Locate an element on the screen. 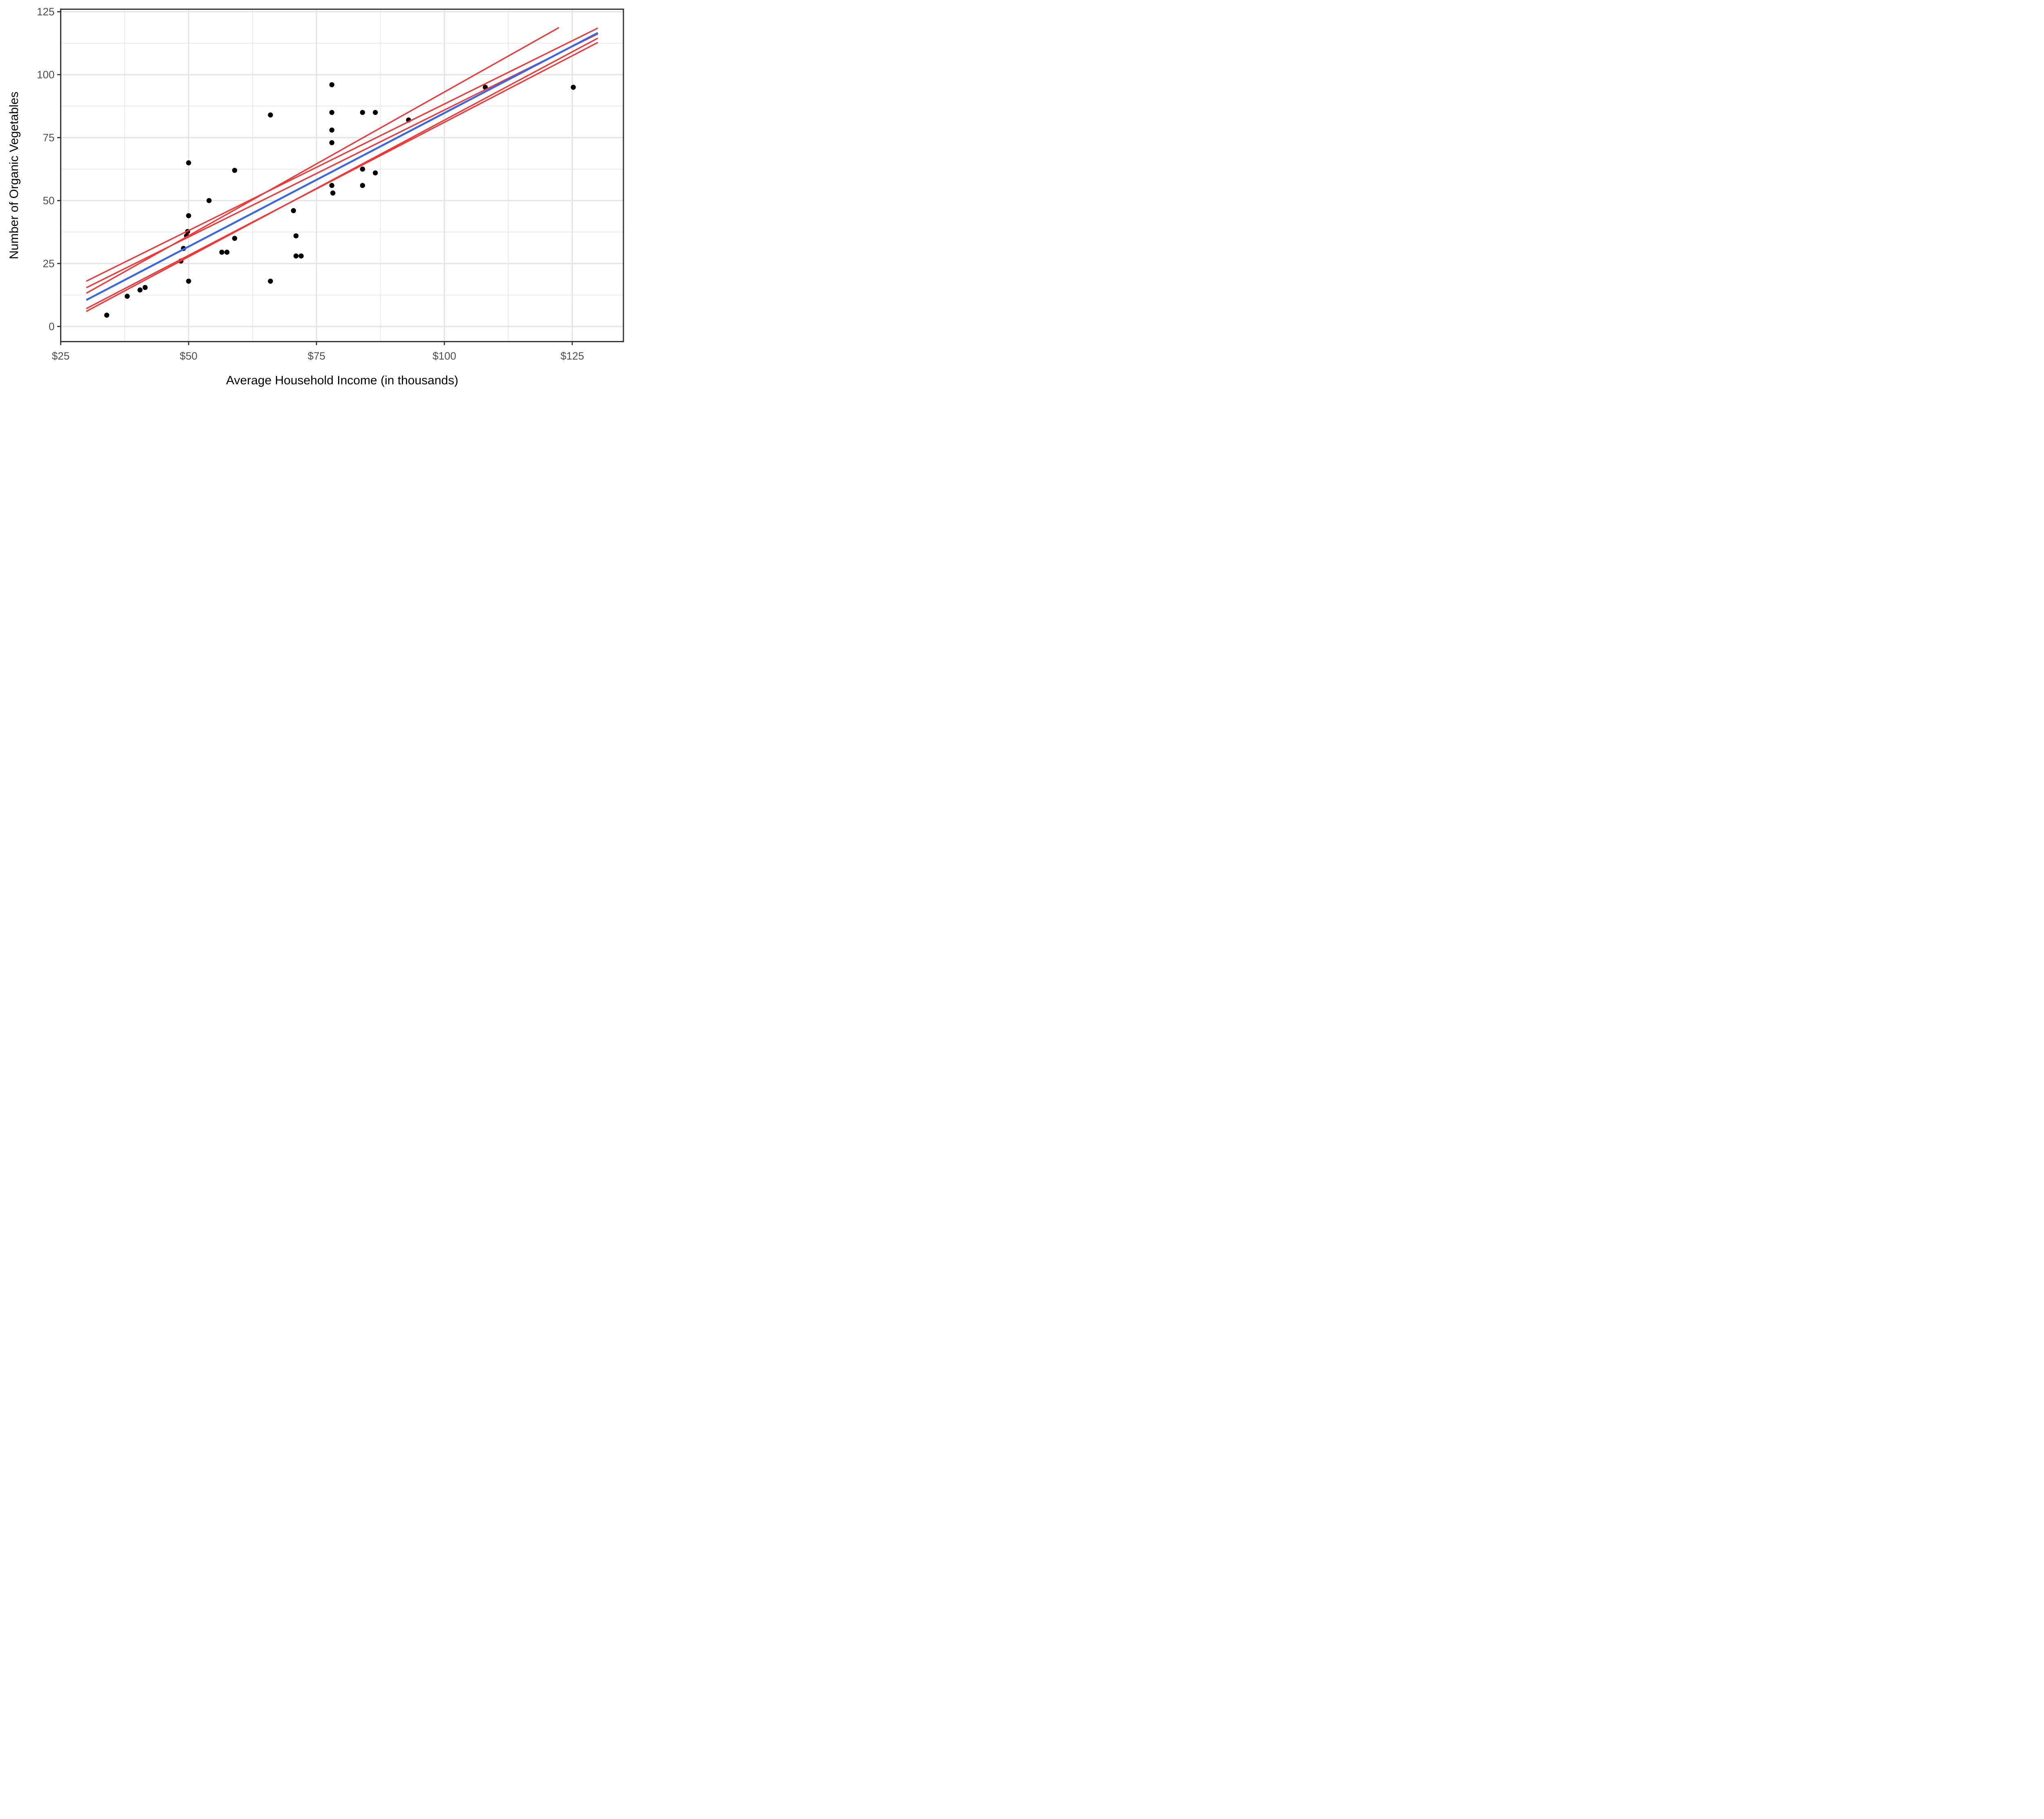 This screenshot has width=2044, height=1819. gridlines-minor is located at coordinates (342, 175).